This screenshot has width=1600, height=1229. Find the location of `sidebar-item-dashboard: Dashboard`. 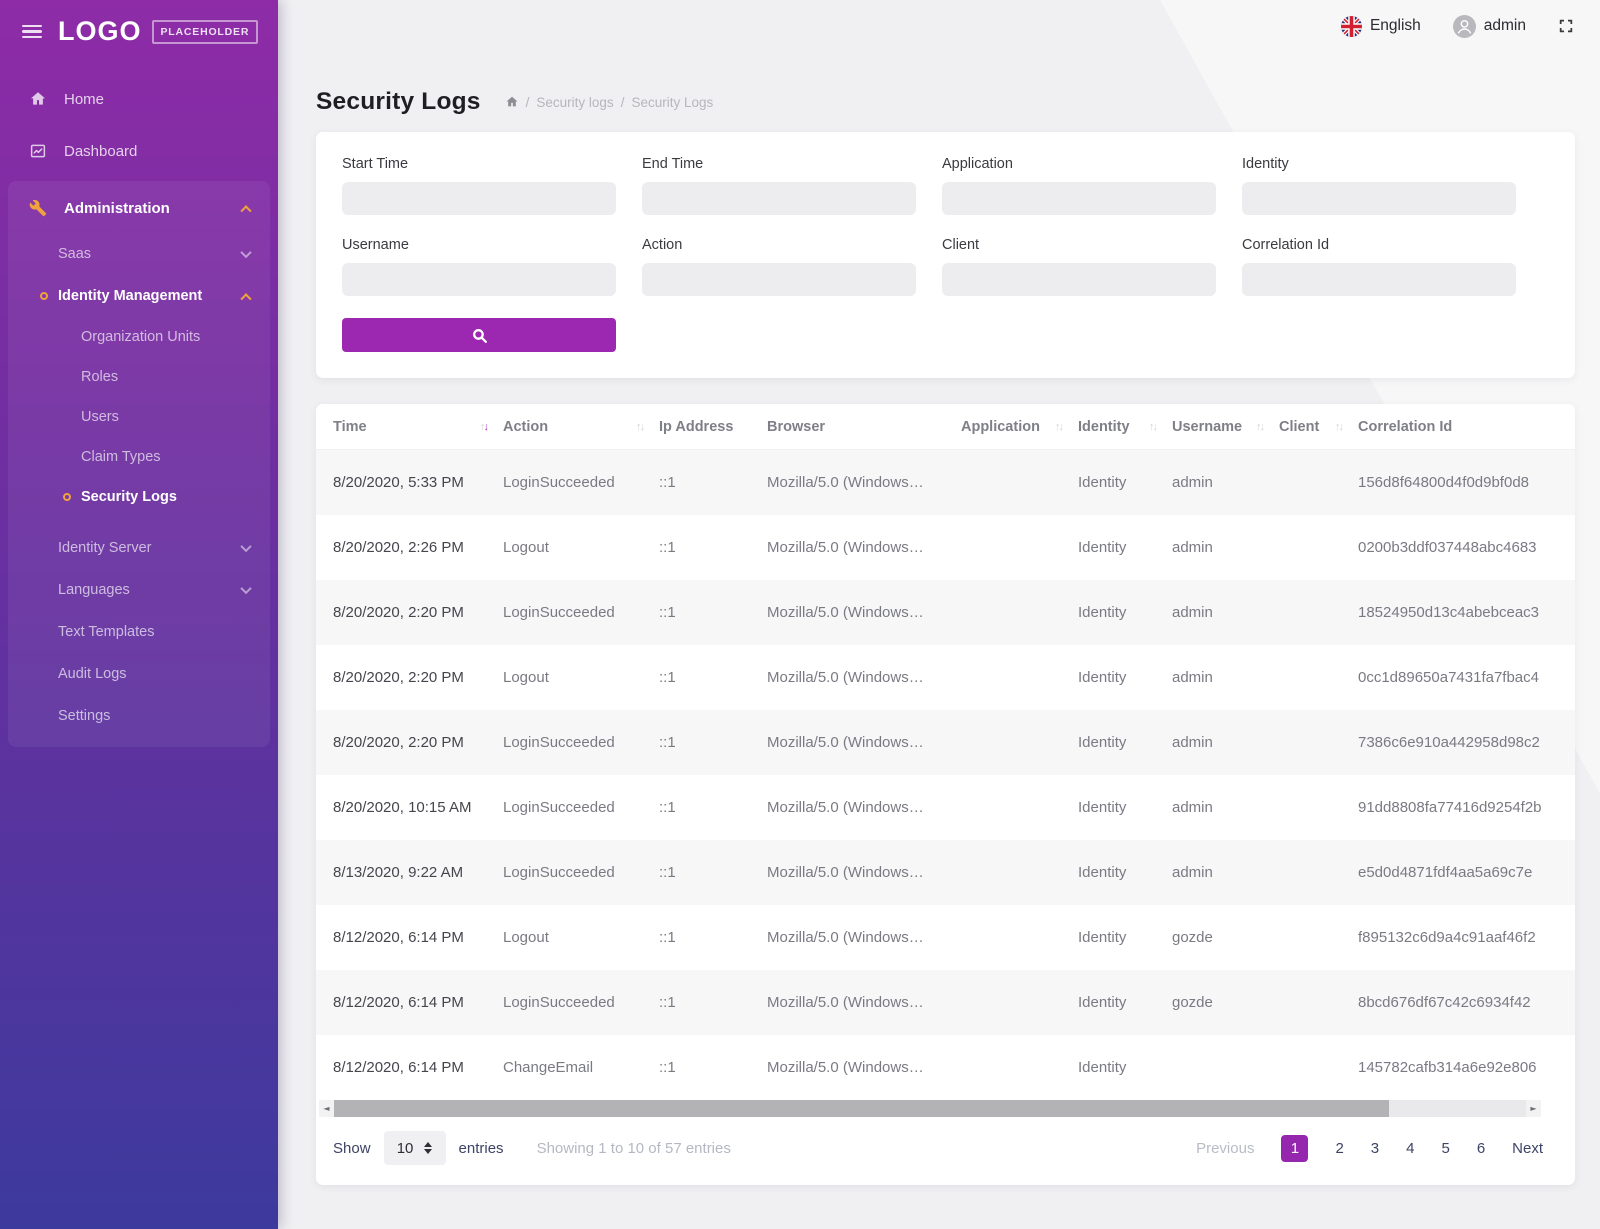

sidebar-item-dashboard: Dashboard is located at coordinates (139, 151).